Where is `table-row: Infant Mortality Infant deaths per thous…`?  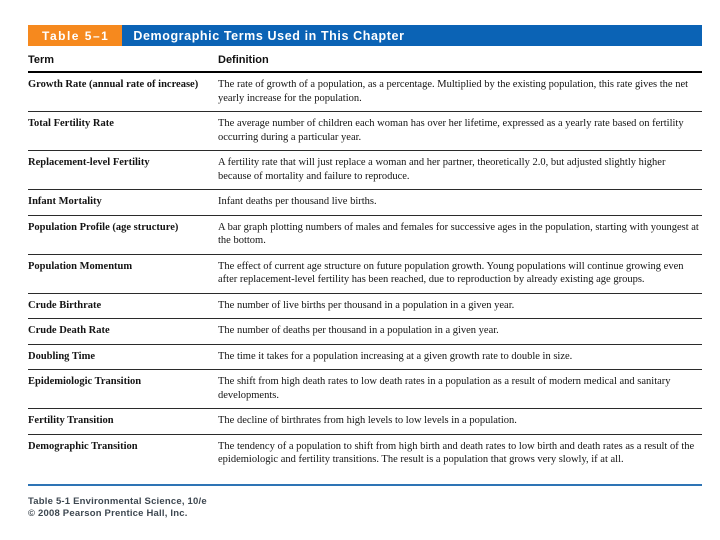 table-row: Infant Mortality Infant deaths per thous… is located at coordinates (365, 203).